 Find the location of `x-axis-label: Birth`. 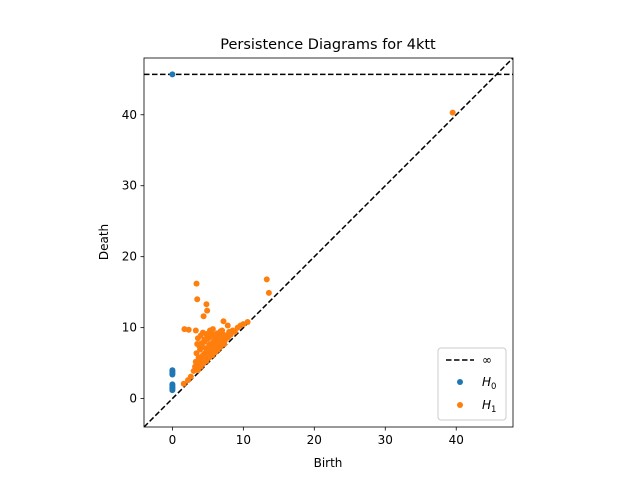

x-axis-label: Birth is located at coordinates (328, 463).